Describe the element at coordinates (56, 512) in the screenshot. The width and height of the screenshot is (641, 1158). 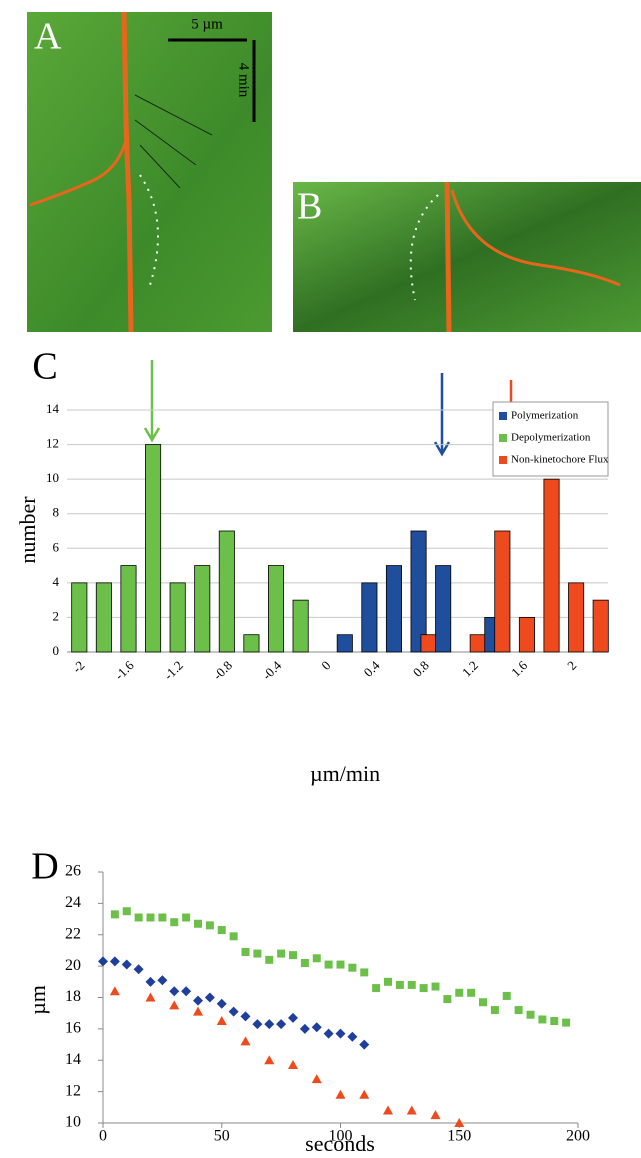
I see `y-tick-label: 8` at that location.